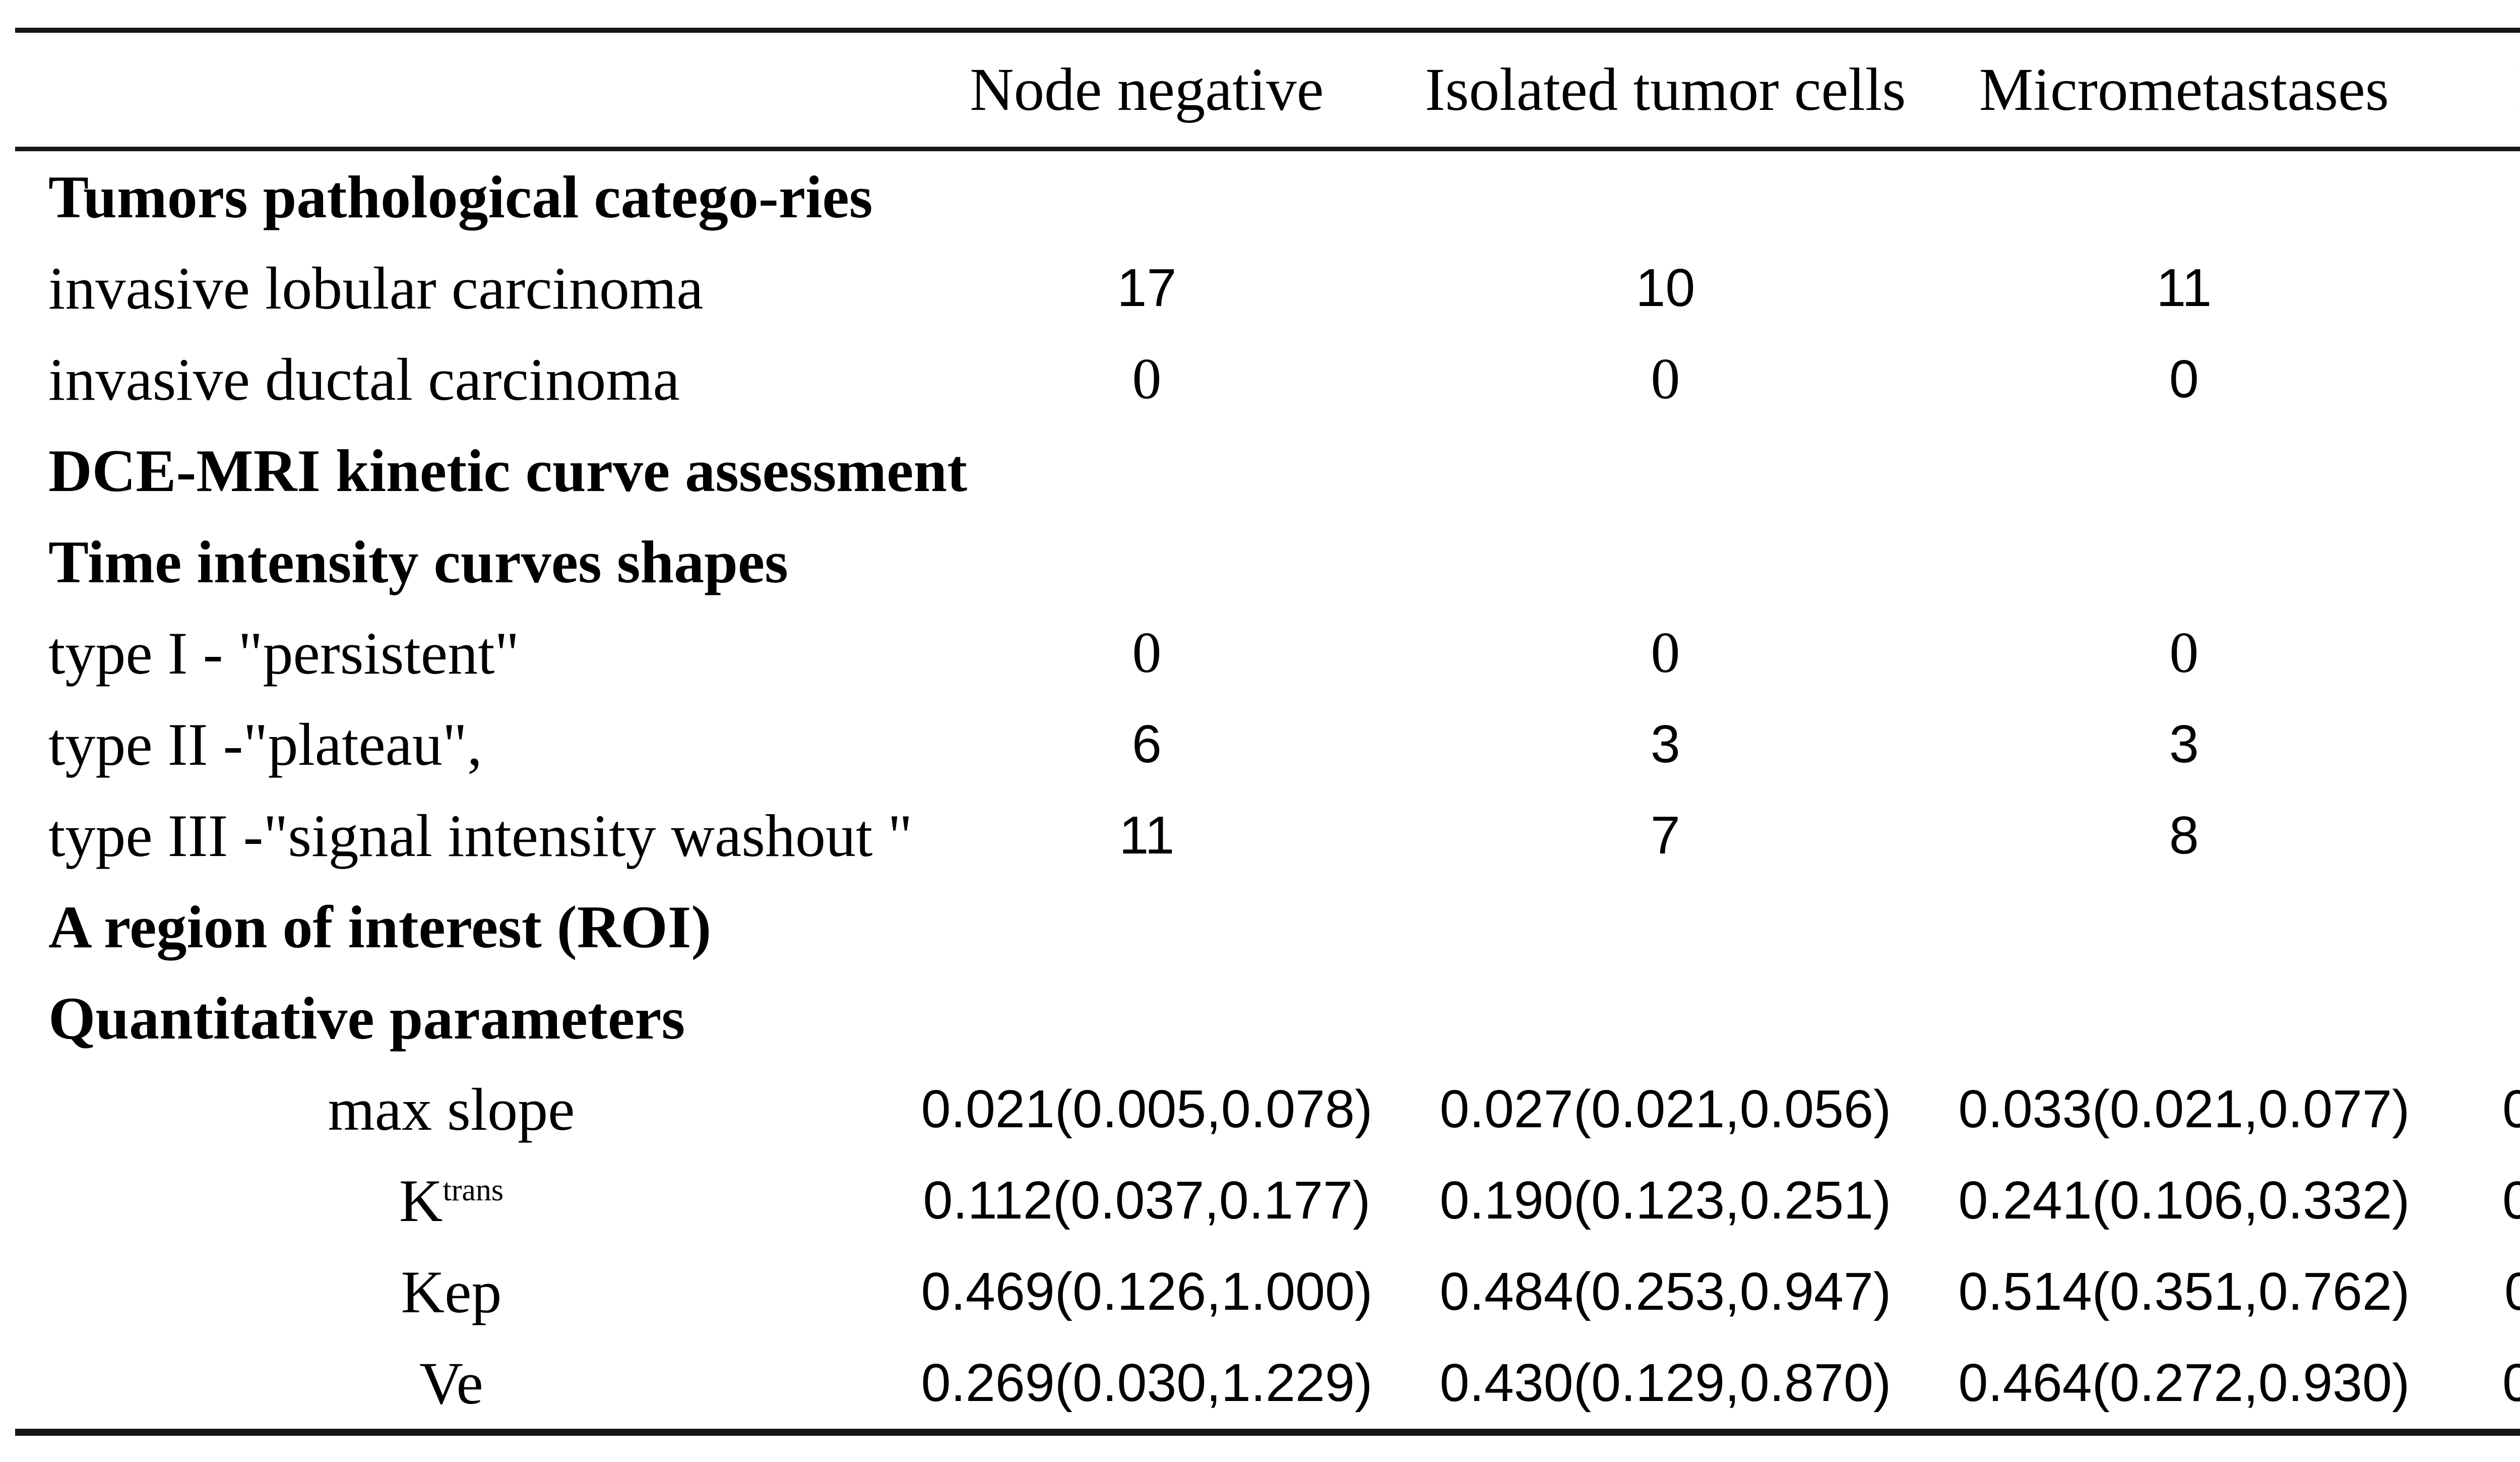 This screenshot has height=1462, width=2520. What do you see at coordinates (2511, 1383) in the screenshot?
I see `cell-value: 0.610(0.267,3.314)` at bounding box center [2511, 1383].